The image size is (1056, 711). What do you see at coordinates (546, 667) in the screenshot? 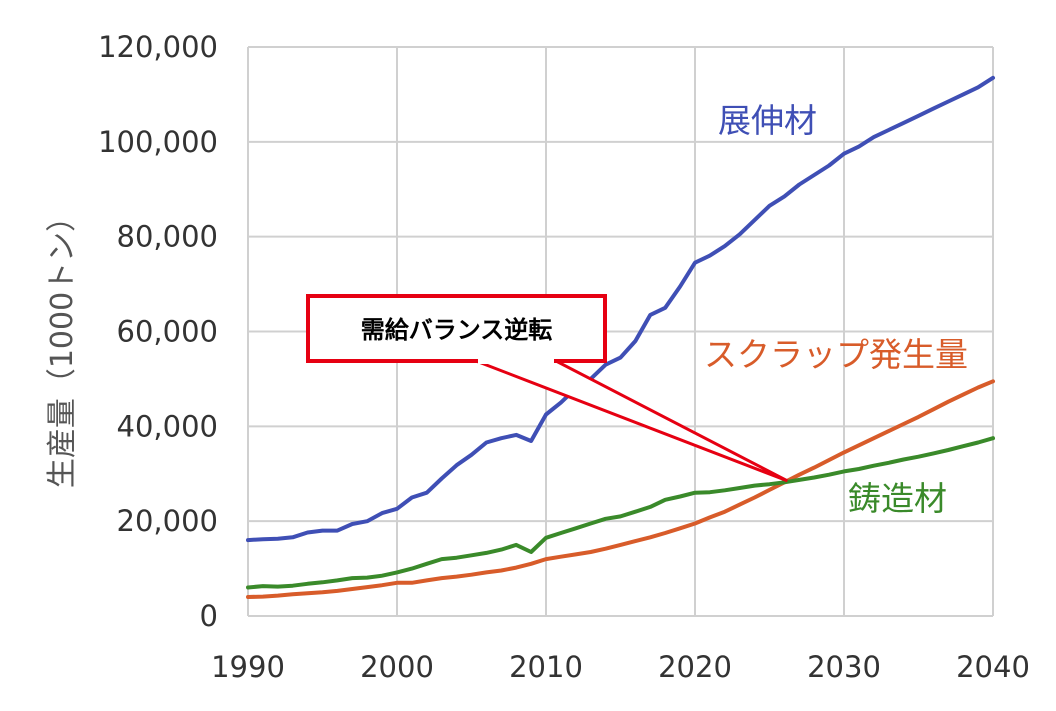
I see `x-tick-label: 2010` at bounding box center [546, 667].